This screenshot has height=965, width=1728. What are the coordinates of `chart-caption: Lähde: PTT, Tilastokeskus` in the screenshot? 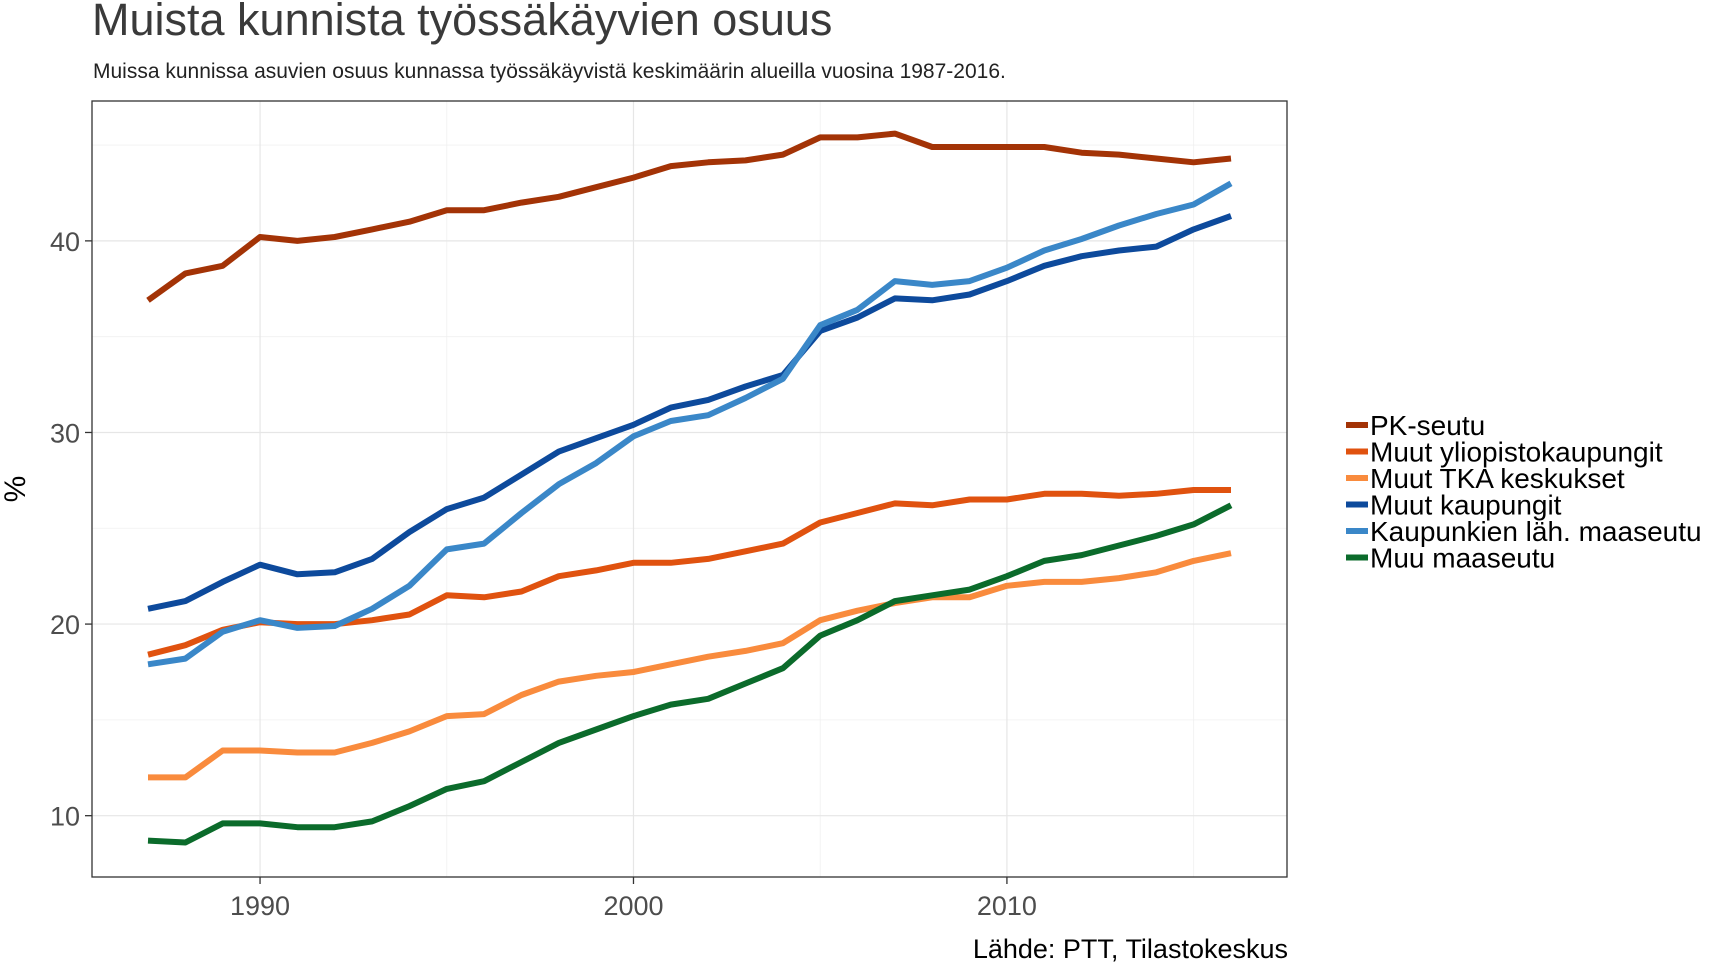 It's located at (1130, 949).